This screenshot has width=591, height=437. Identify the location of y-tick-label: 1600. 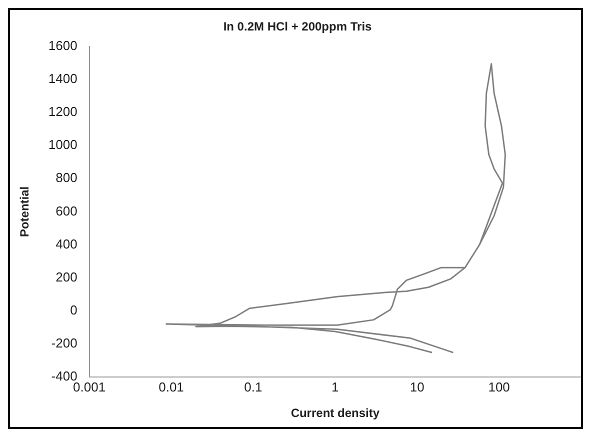
(63, 45).